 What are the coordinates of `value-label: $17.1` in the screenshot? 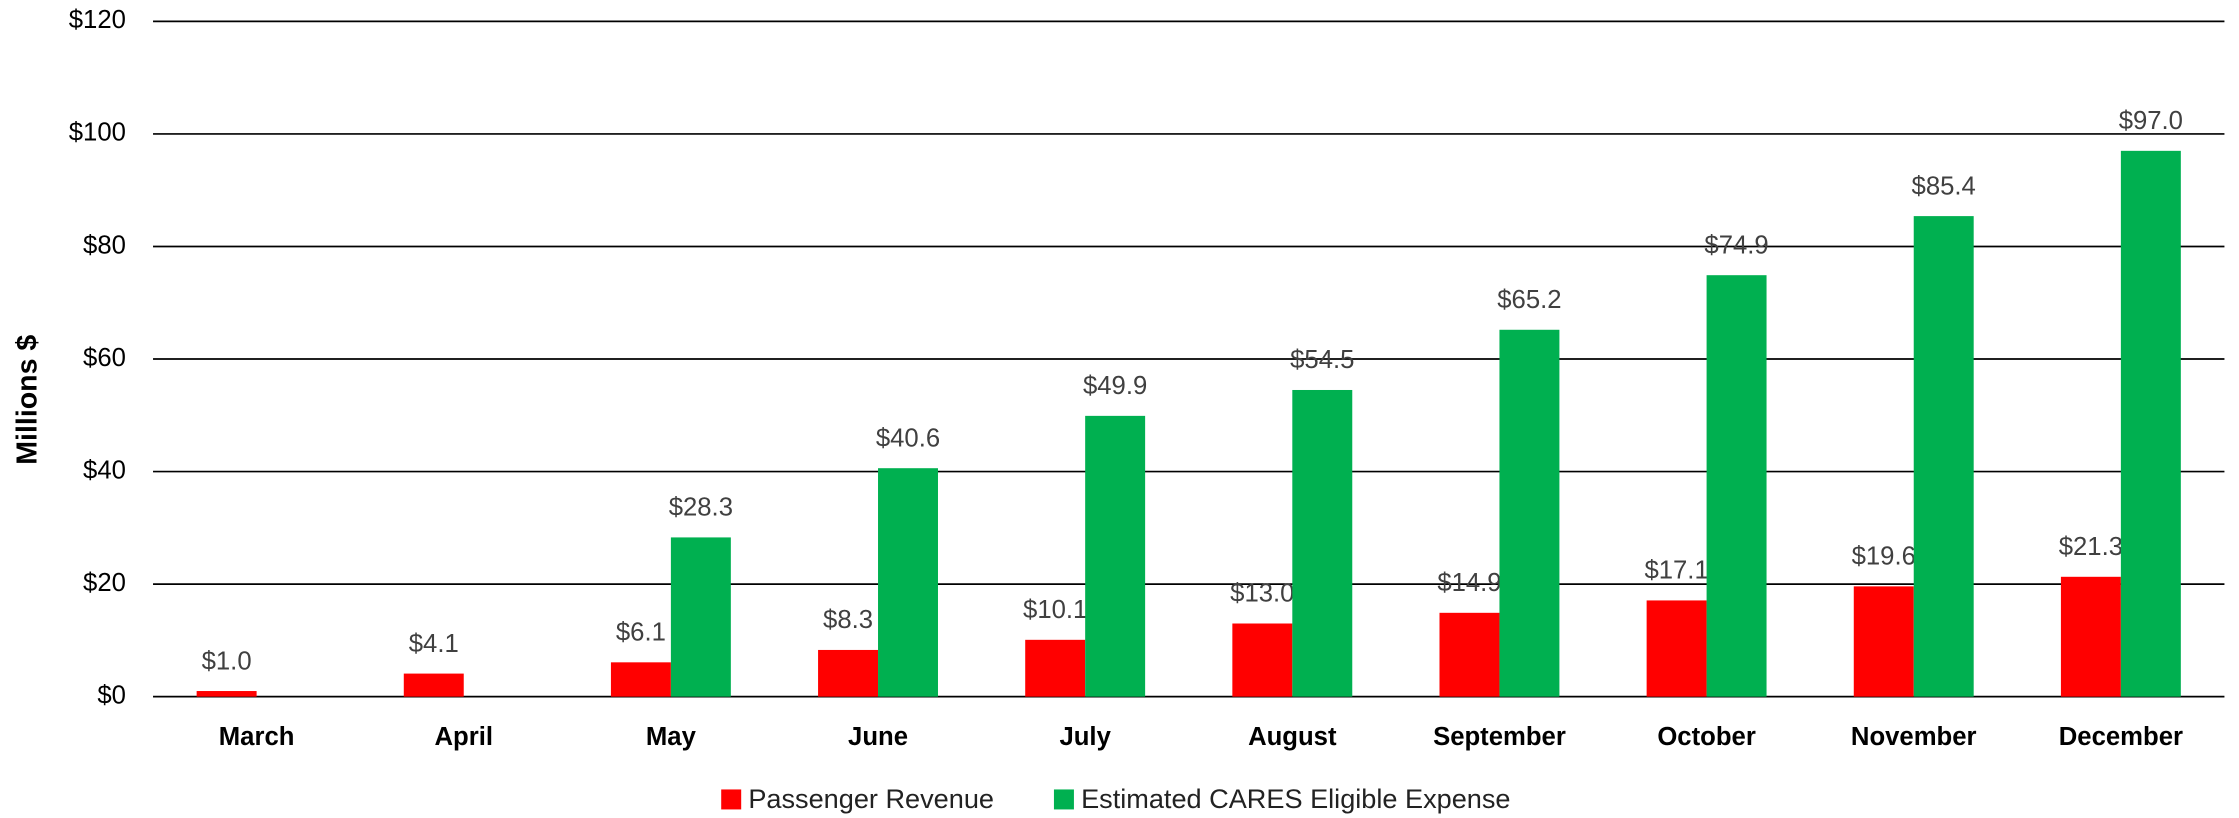 It's located at (1676, 571).